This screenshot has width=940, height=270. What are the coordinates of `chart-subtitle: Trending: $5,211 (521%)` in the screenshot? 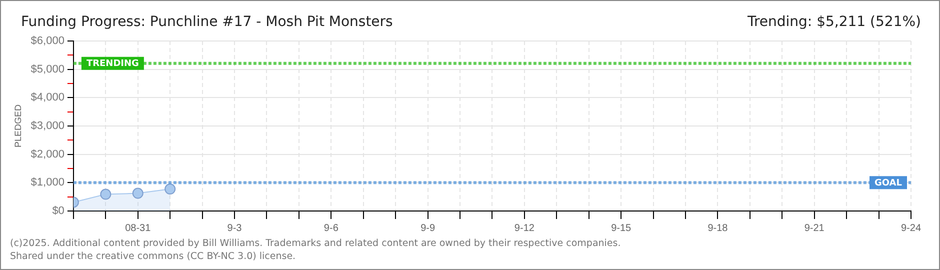 It's located at (834, 22).